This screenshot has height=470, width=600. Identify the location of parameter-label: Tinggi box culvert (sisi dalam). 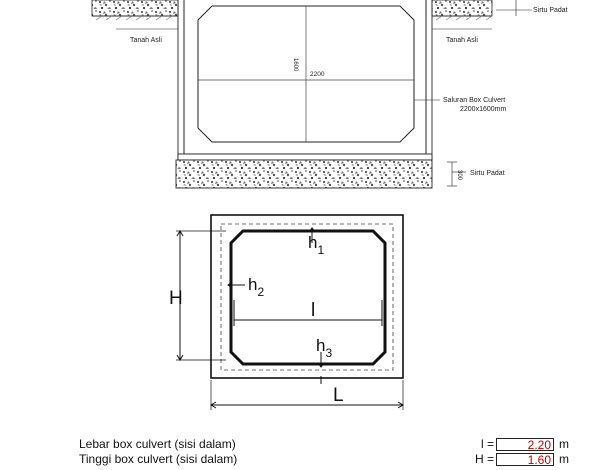
(158, 459).